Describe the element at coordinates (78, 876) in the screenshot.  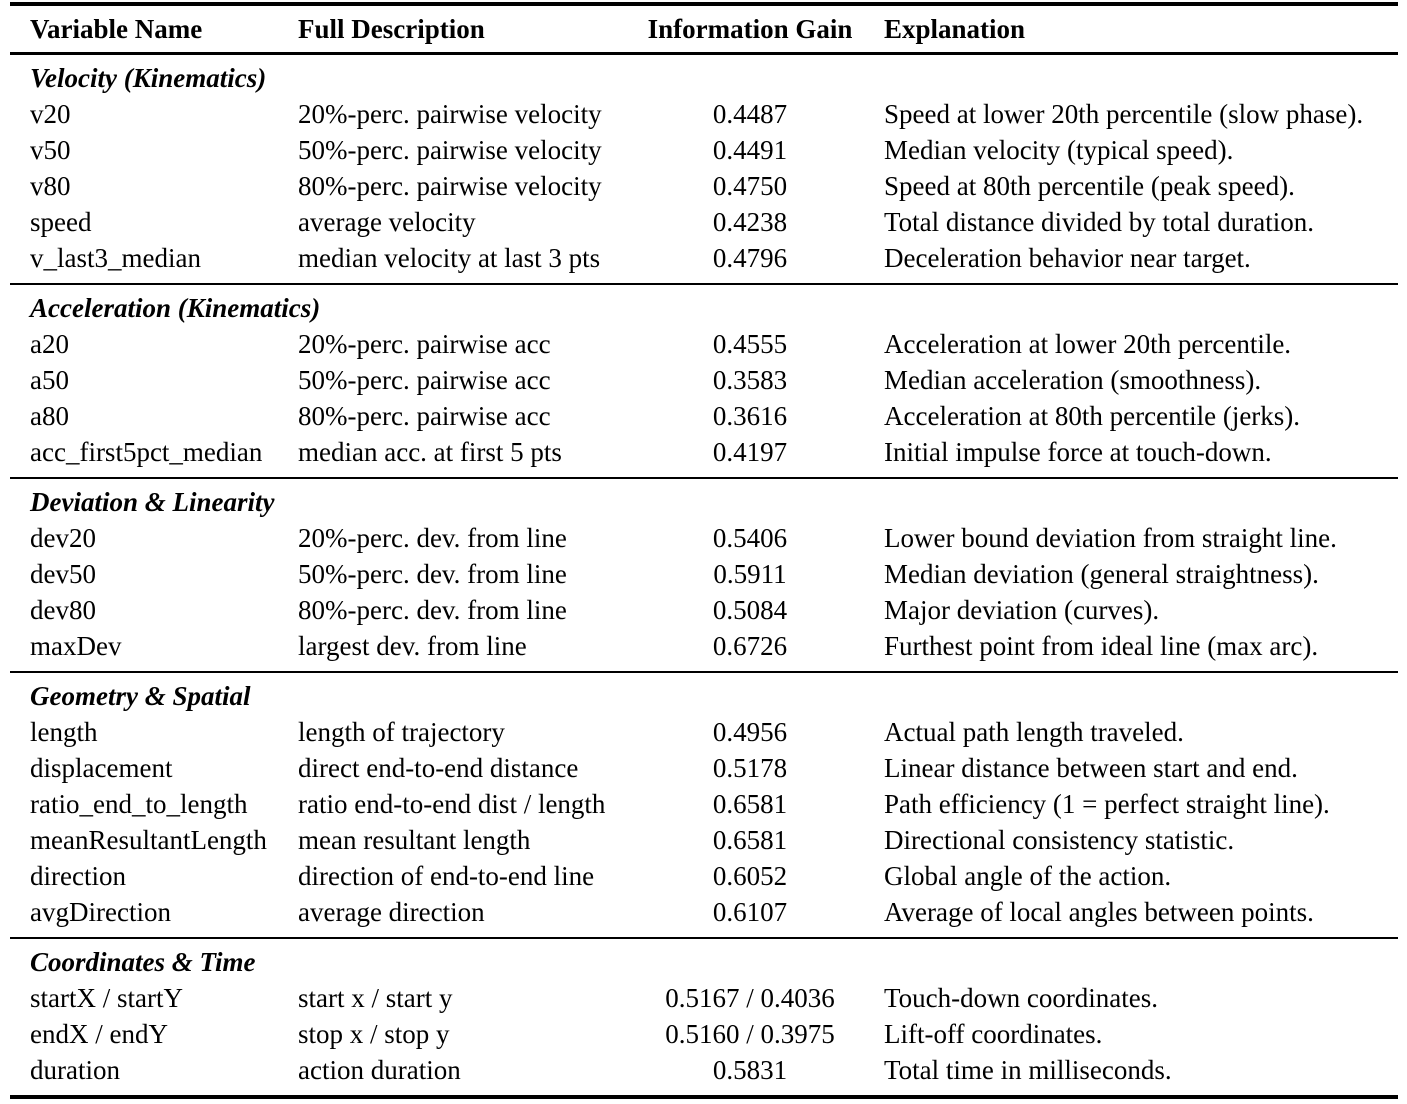
I see `variable-name-cell: direction` at that location.